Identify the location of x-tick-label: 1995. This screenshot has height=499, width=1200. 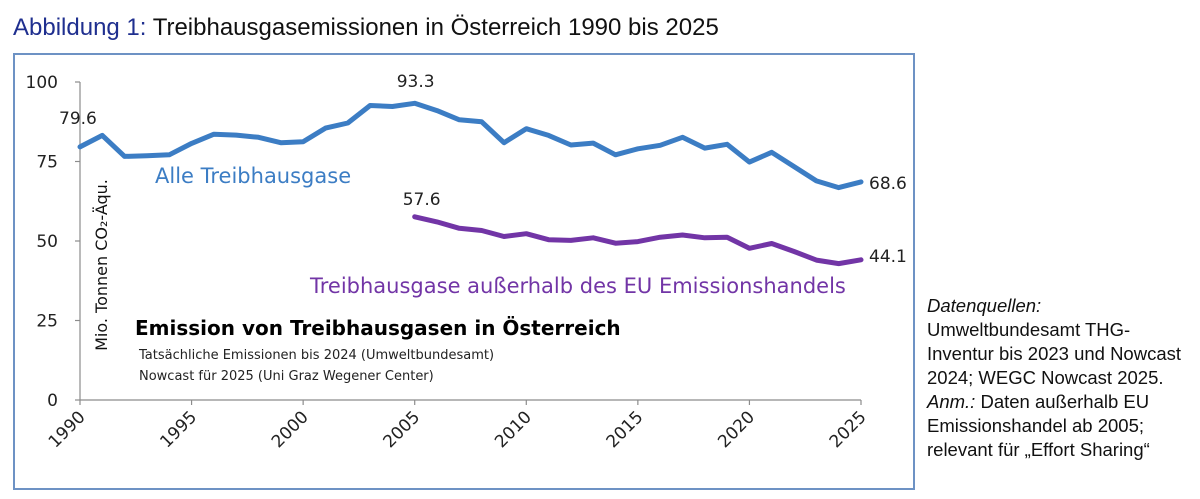
(178, 429).